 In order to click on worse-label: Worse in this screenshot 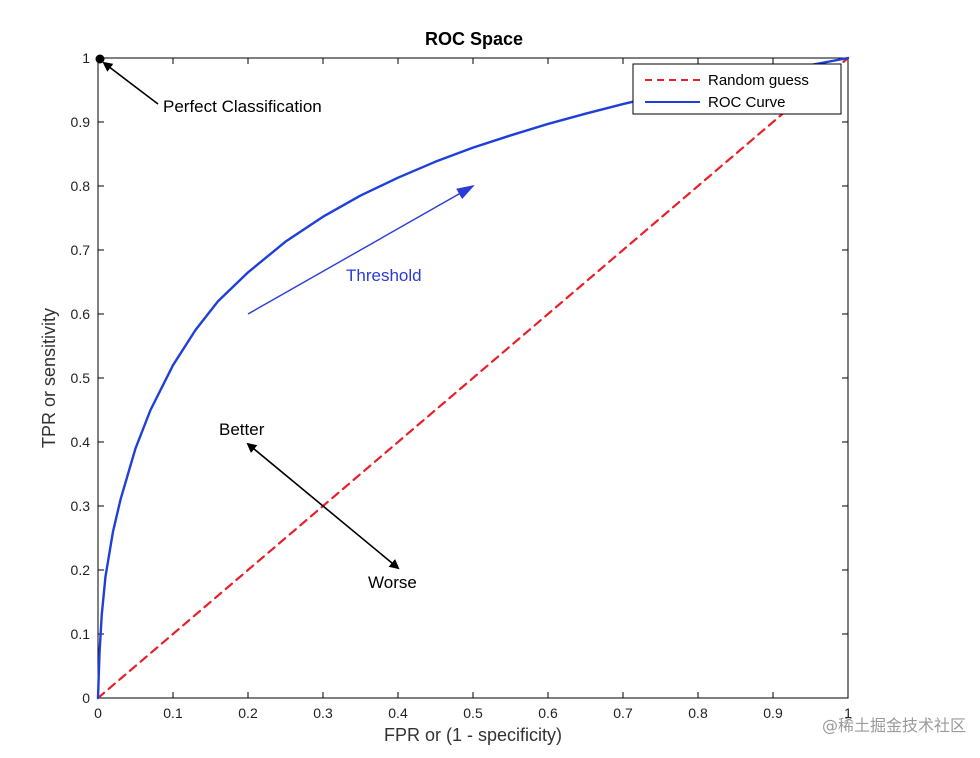, I will do `click(392, 582)`.